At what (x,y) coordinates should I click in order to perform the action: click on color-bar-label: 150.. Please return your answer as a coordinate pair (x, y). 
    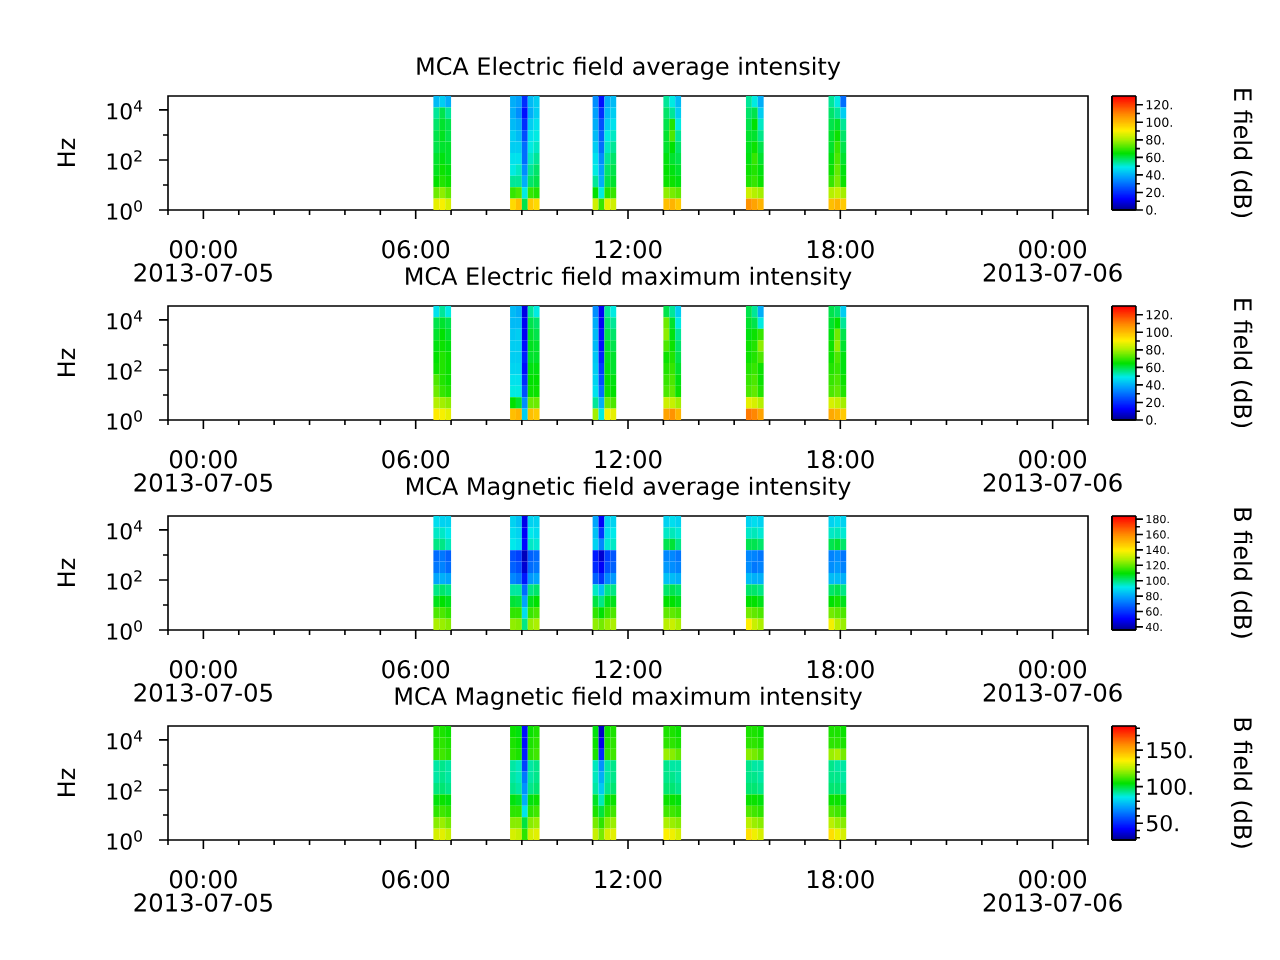
    Looking at the image, I should click on (1169, 750).